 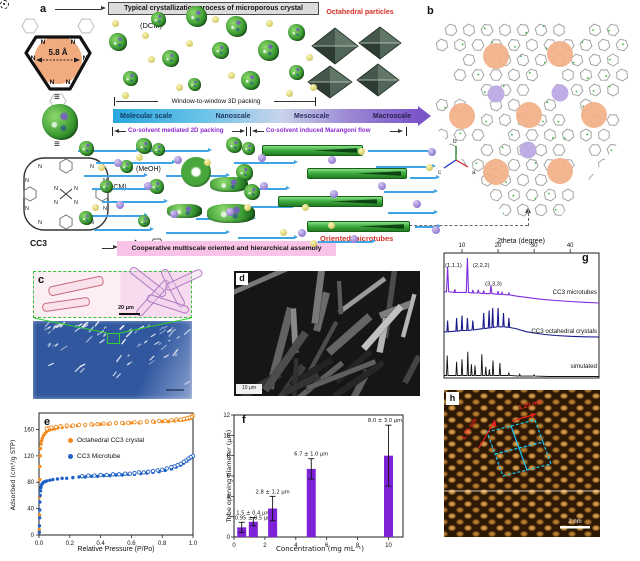 What do you see at coordinates (57, 97) in the screenshot?
I see `equivalence-symbol: ≡` at bounding box center [57, 97].